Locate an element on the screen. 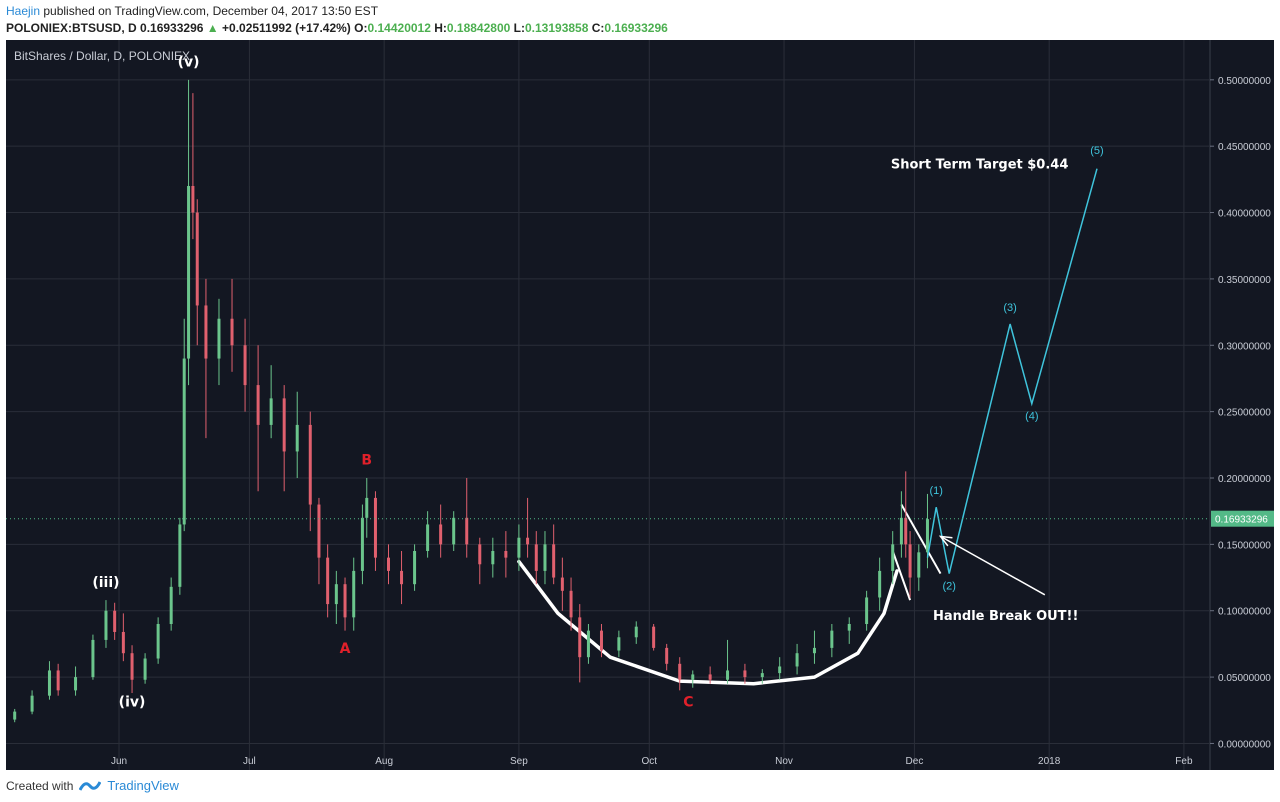 The height and width of the screenshot is (802, 1280). low-value: 0.13193858 is located at coordinates (556, 28).